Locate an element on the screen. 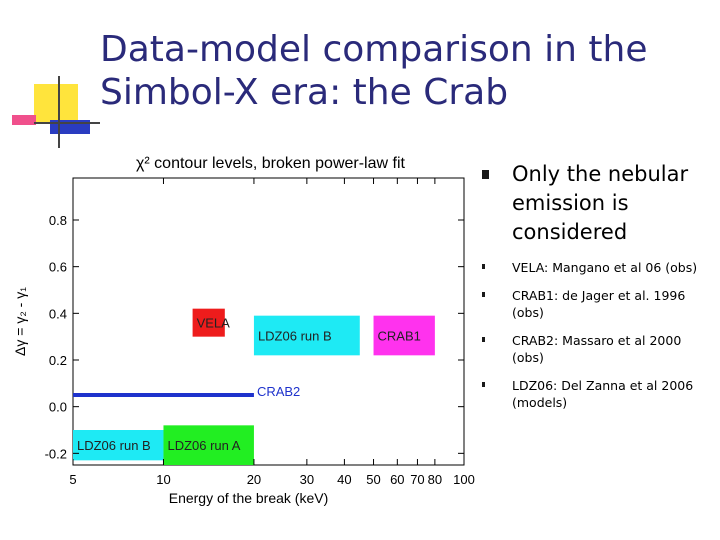 This screenshot has height=540, width=720. main-bullet: Only the nebular emission is considered is located at coordinates (596, 203).